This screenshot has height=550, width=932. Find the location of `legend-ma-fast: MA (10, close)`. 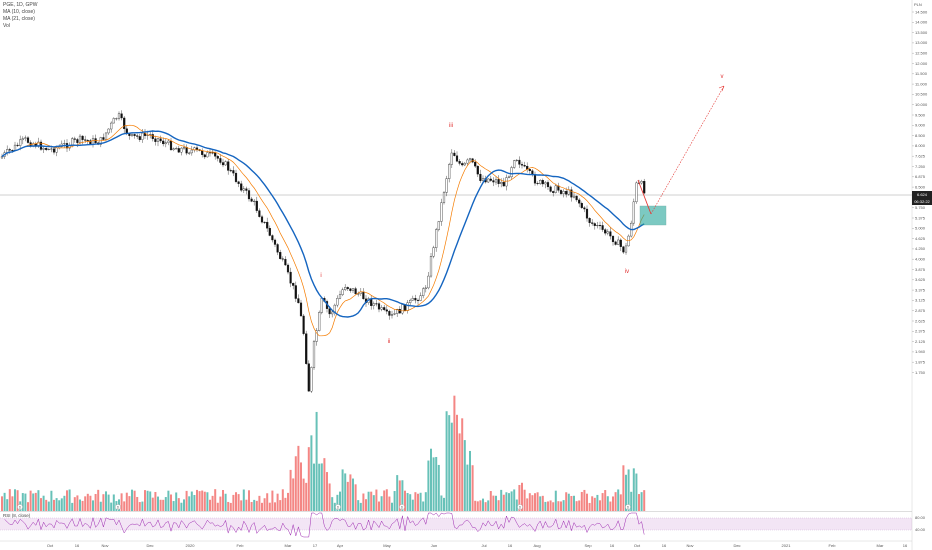

legend-ma-fast: MA (10, close) is located at coordinates (19, 12).